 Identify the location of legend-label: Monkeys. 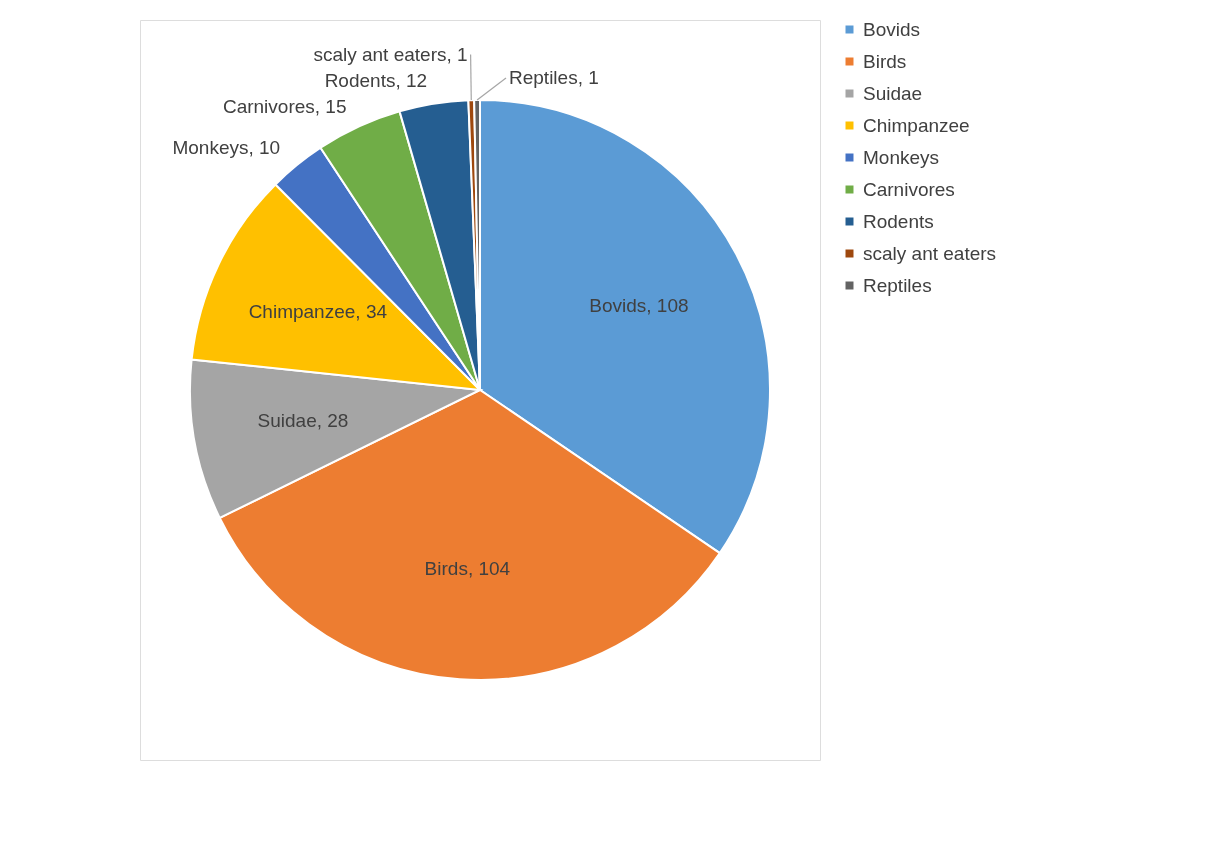
(901, 157).